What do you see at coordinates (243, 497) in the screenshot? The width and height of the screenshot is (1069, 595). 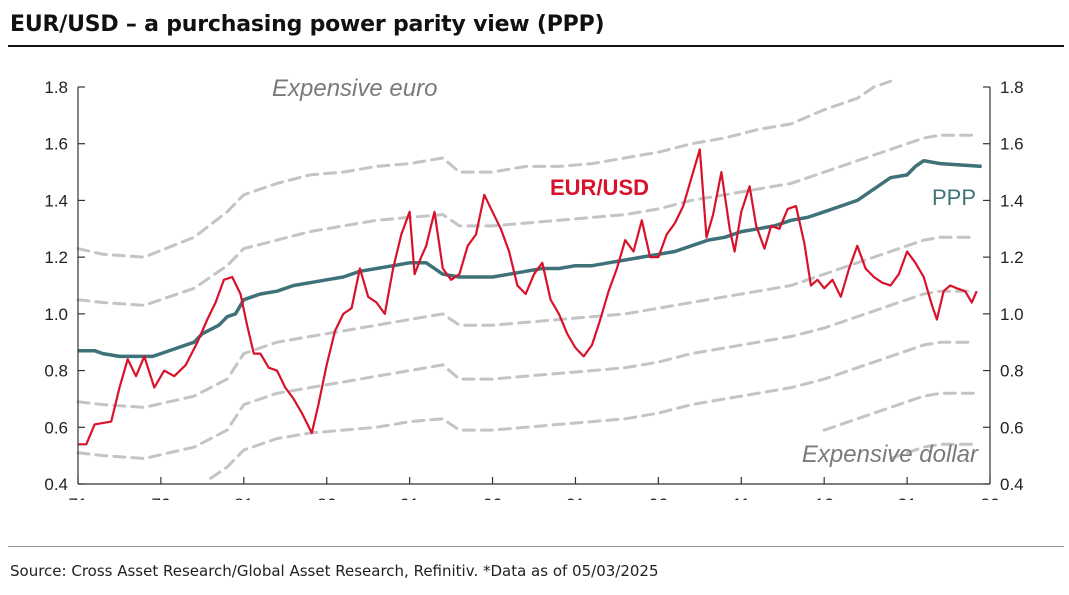 I see `x-tick-label: 81` at bounding box center [243, 497].